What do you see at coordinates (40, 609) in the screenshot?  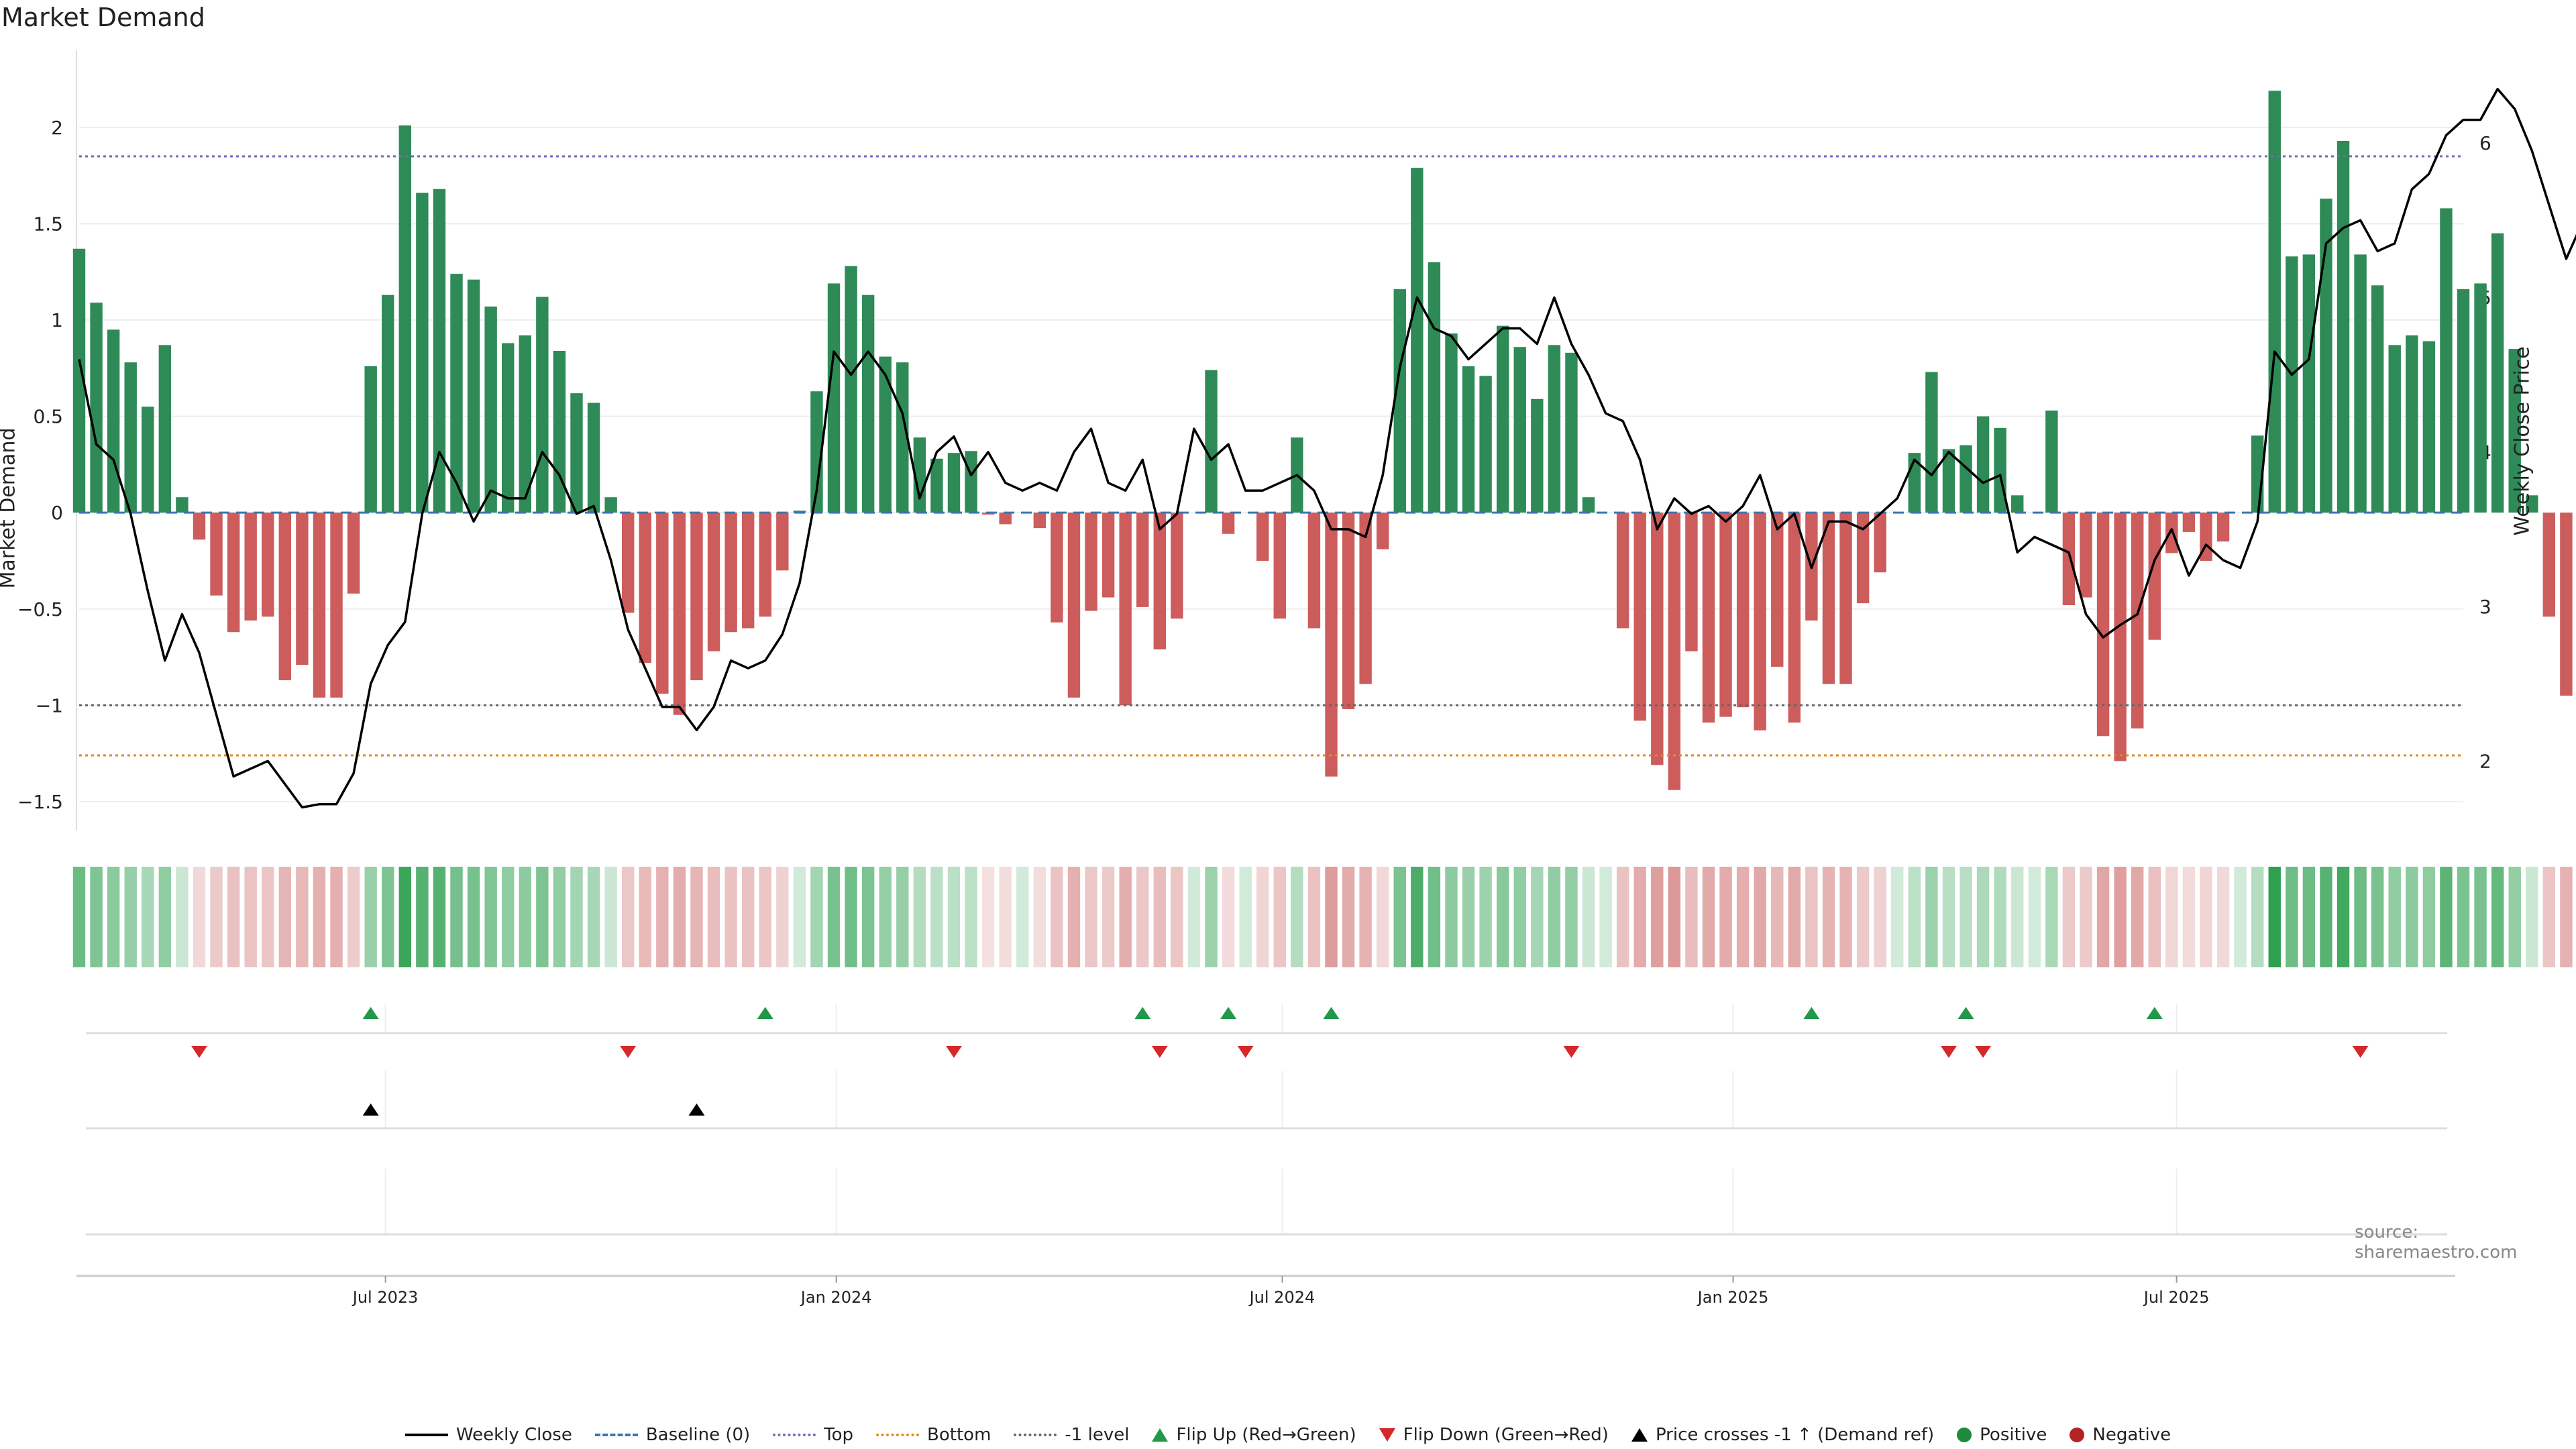 I see `y-tick-label: −0.5` at bounding box center [40, 609].